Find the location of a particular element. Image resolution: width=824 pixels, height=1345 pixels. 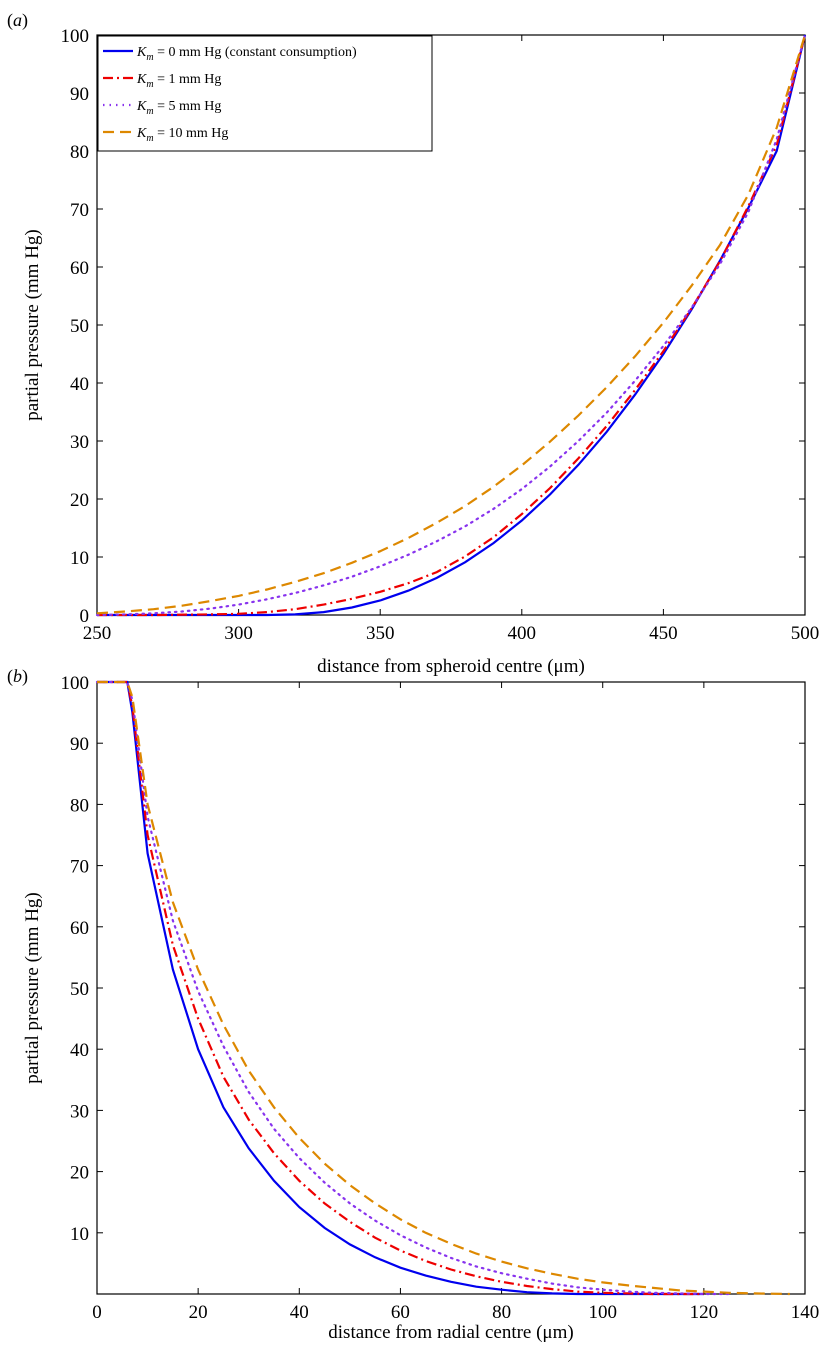

x-tick-label: 250 is located at coordinates (97, 633).